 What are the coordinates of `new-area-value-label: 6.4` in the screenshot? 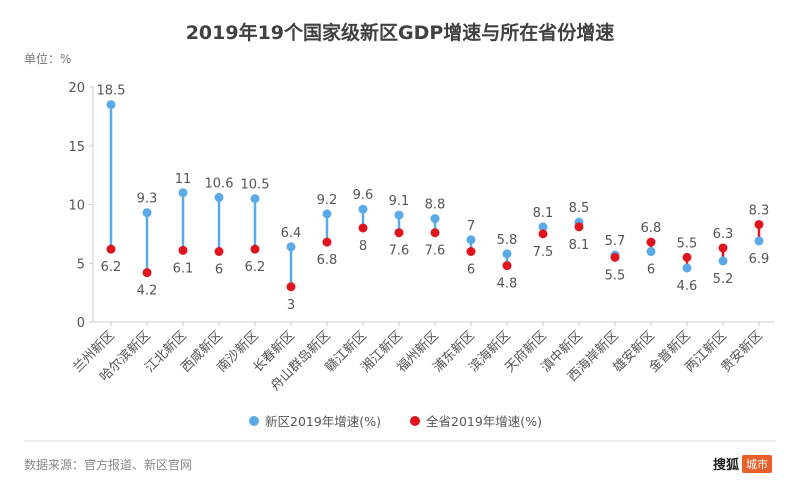 It's located at (291, 233).